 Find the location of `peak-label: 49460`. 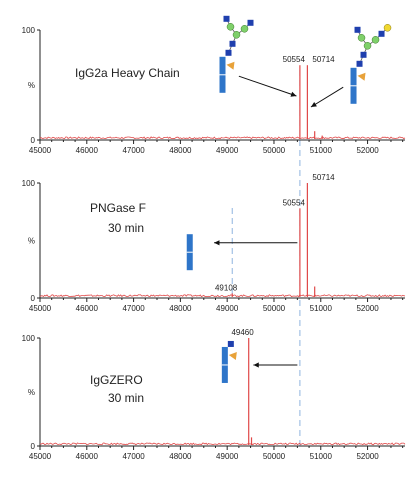

peak-label: 49460 is located at coordinates (242, 332).